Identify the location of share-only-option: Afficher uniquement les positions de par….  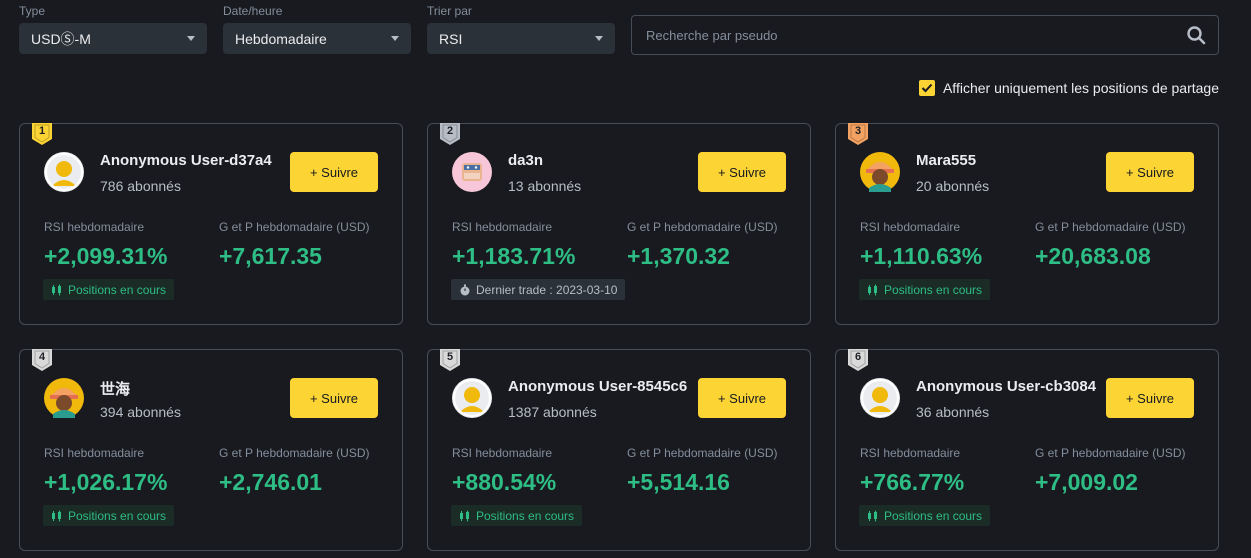
(1068, 88).